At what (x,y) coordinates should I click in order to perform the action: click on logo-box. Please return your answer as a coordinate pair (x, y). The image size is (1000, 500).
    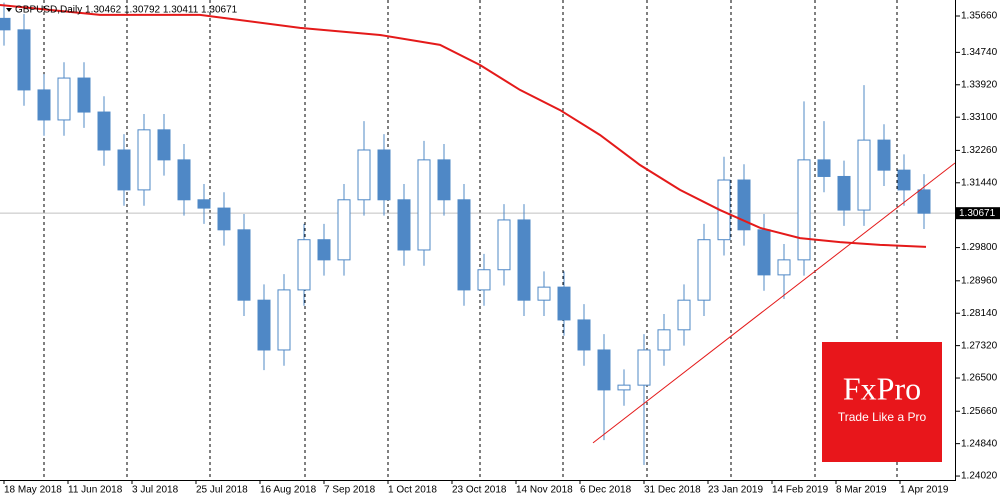
    Looking at the image, I should click on (882, 402).